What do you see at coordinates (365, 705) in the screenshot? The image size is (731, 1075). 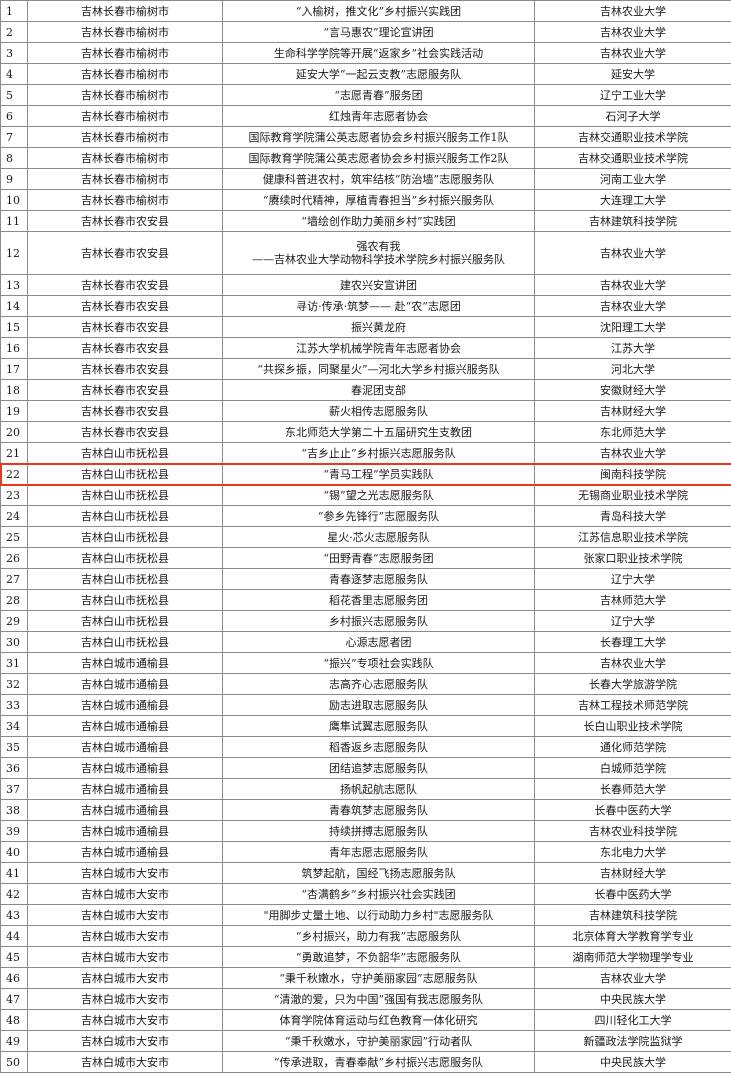 I see `table-row: 33 吉林白城市通榆县 励志进取志愿服务队 吉林工程技术师范学院` at bounding box center [365, 705].